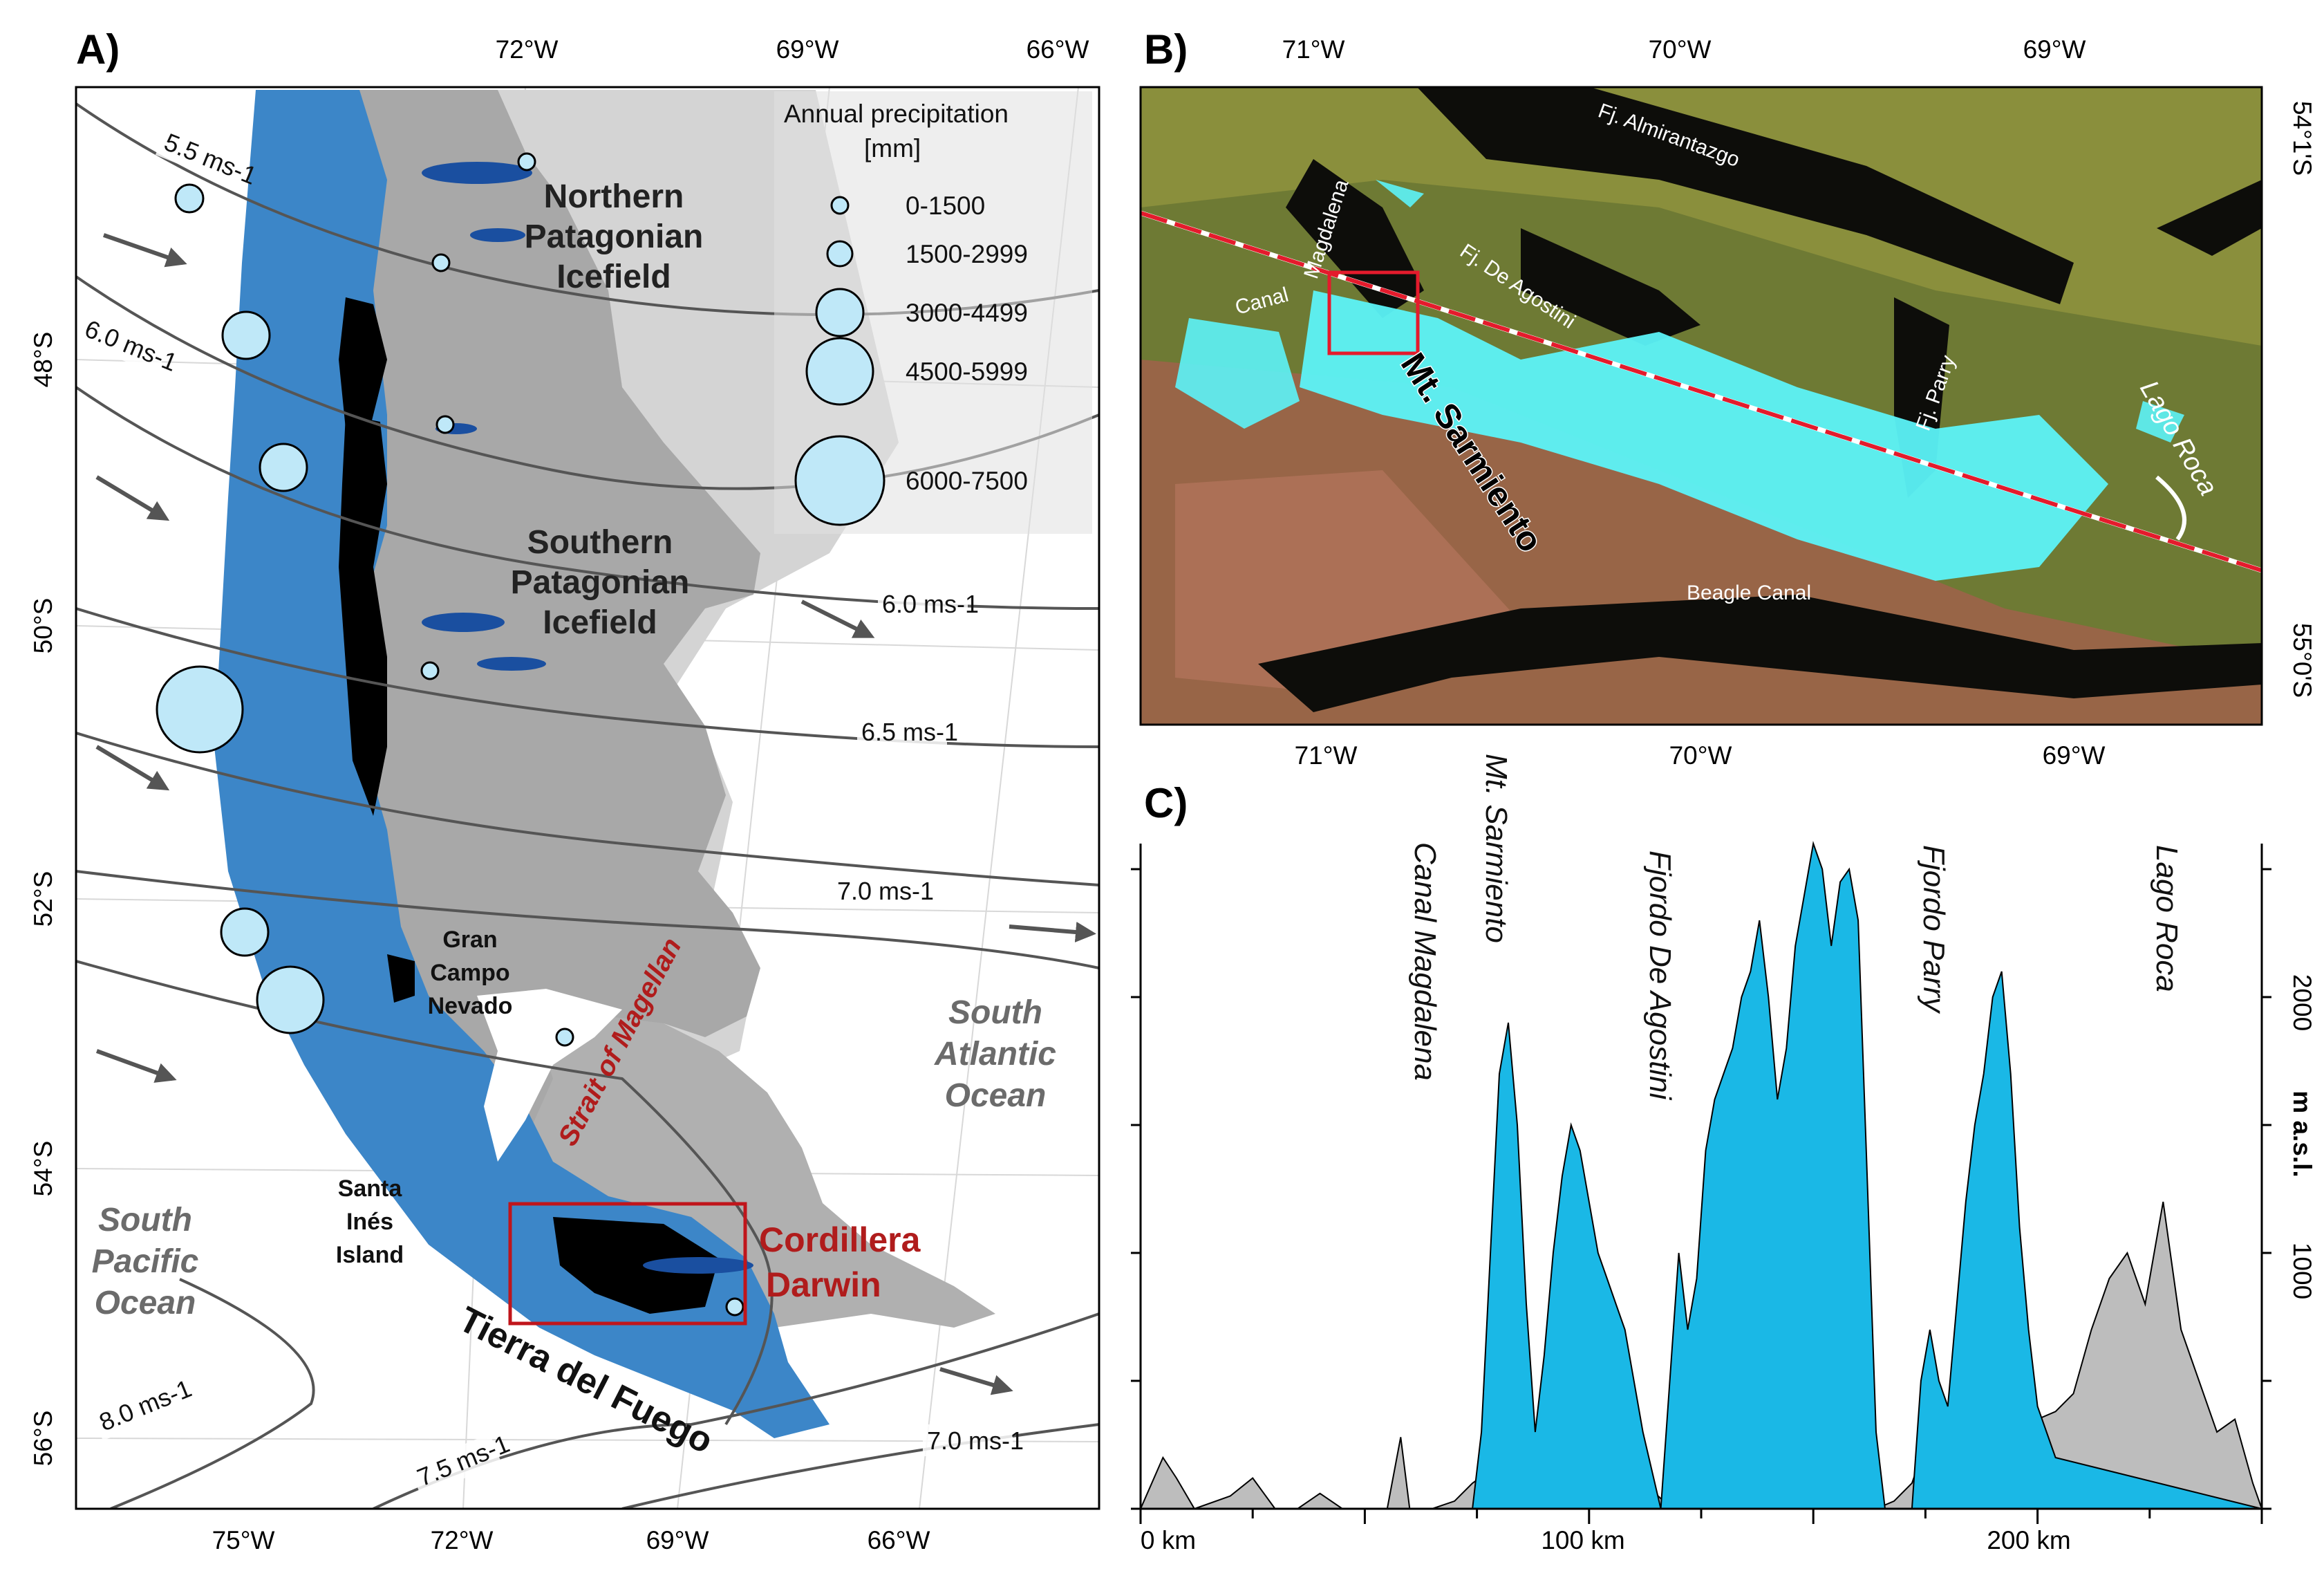  What do you see at coordinates (2170, 508) in the screenshot?
I see `lago-roca-marker` at bounding box center [2170, 508].